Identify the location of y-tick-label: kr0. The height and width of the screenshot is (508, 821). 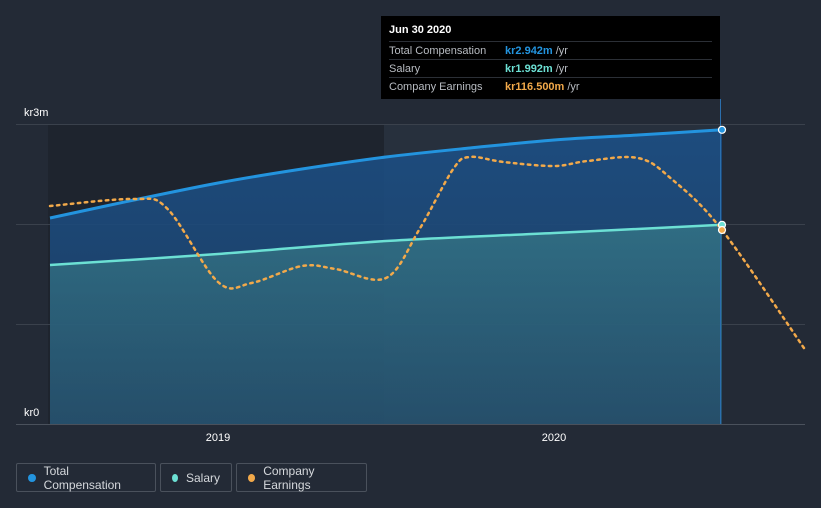
(31, 413).